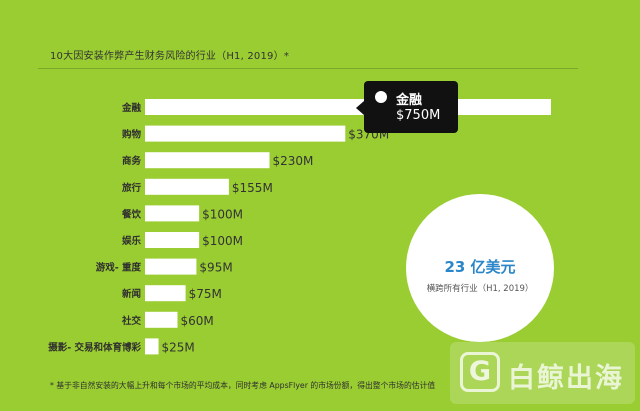  Describe the element at coordinates (566, 378) in the screenshot. I see `watermark-text: 白鲸出海` at that location.